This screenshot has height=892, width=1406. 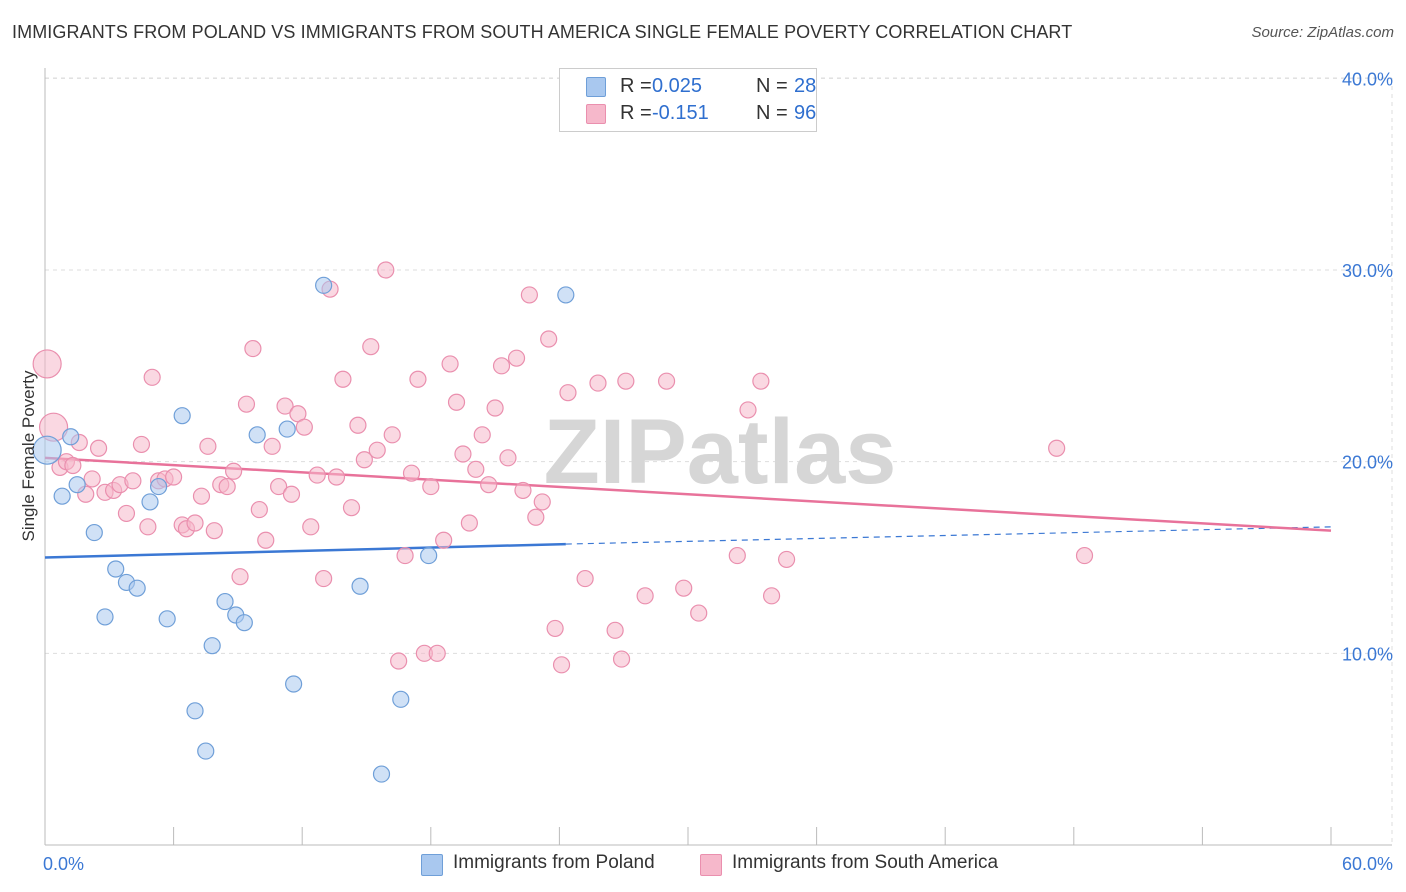 What do you see at coordinates (305, 550) in the screenshot?
I see `poland-trend-line` at bounding box center [305, 550].